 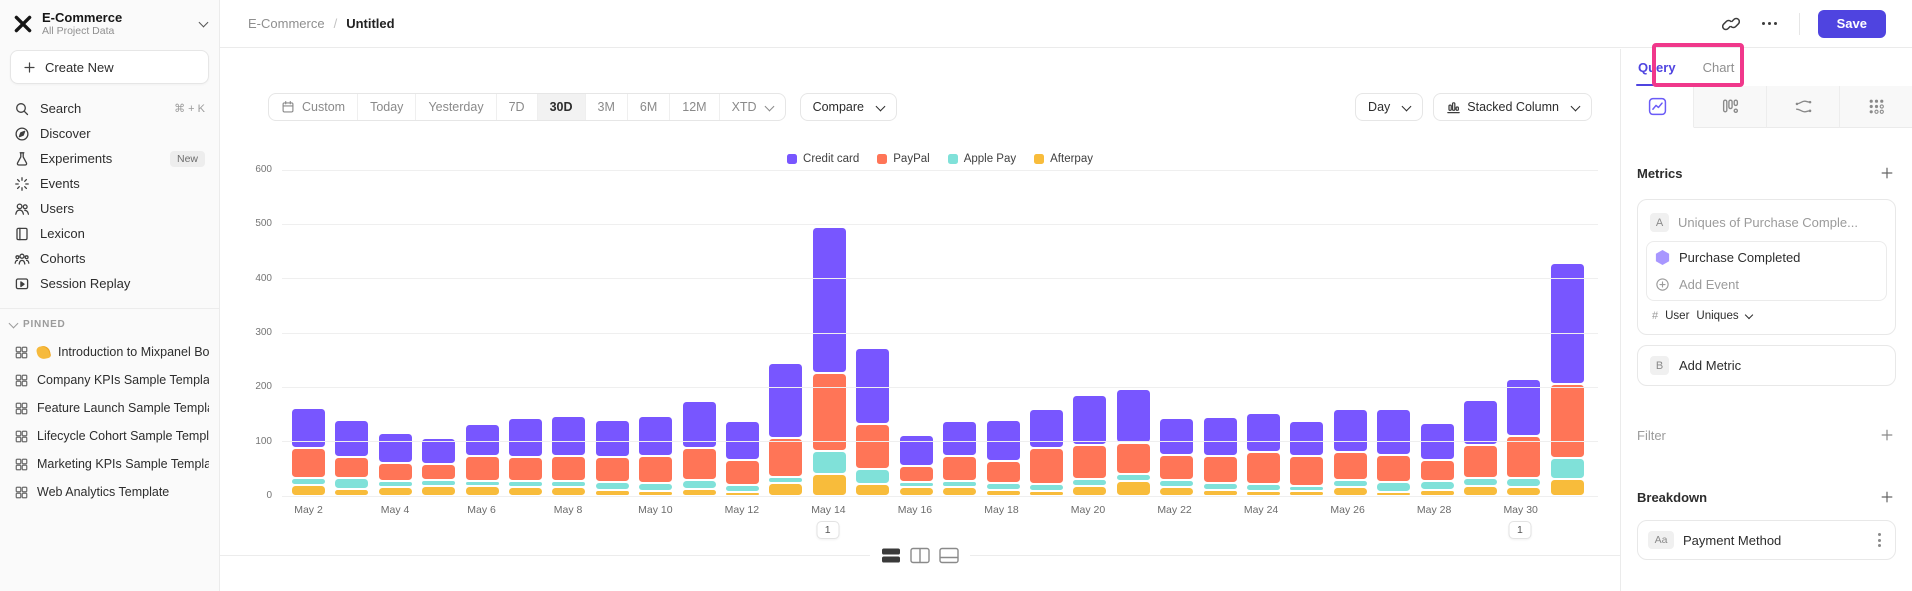 I want to click on legend-item-paypal: PayPal, so click(x=903, y=159).